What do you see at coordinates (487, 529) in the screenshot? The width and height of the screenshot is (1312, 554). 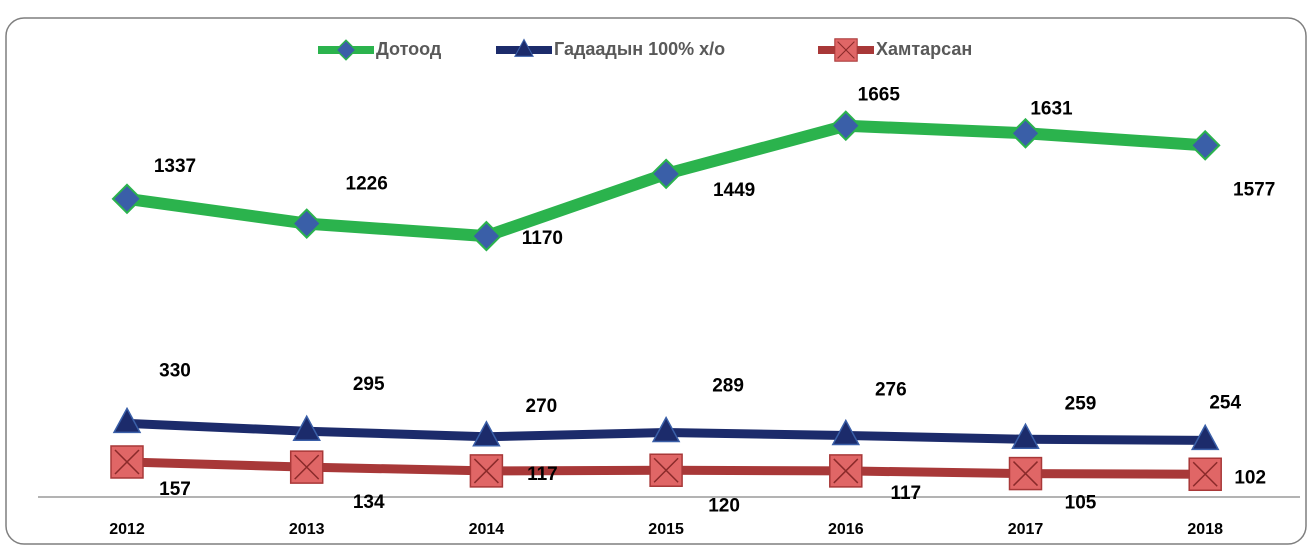 I see `x-tick-label: 2014` at bounding box center [487, 529].